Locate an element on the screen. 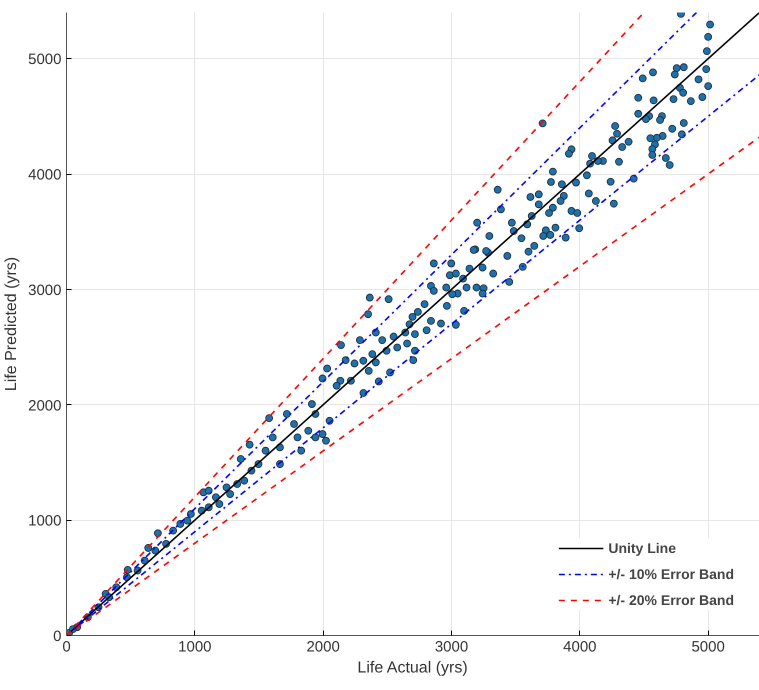  legend-label: +/- 20% Error Band is located at coordinates (671, 600).